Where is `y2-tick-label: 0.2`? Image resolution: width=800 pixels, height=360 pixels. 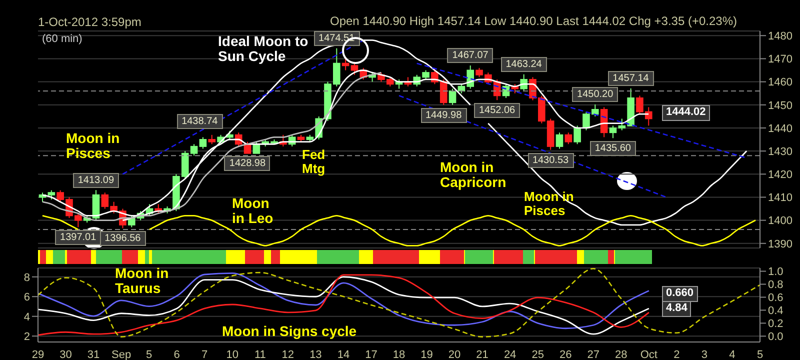
y2-tick-label: 0.2 is located at coordinates (776, 324).